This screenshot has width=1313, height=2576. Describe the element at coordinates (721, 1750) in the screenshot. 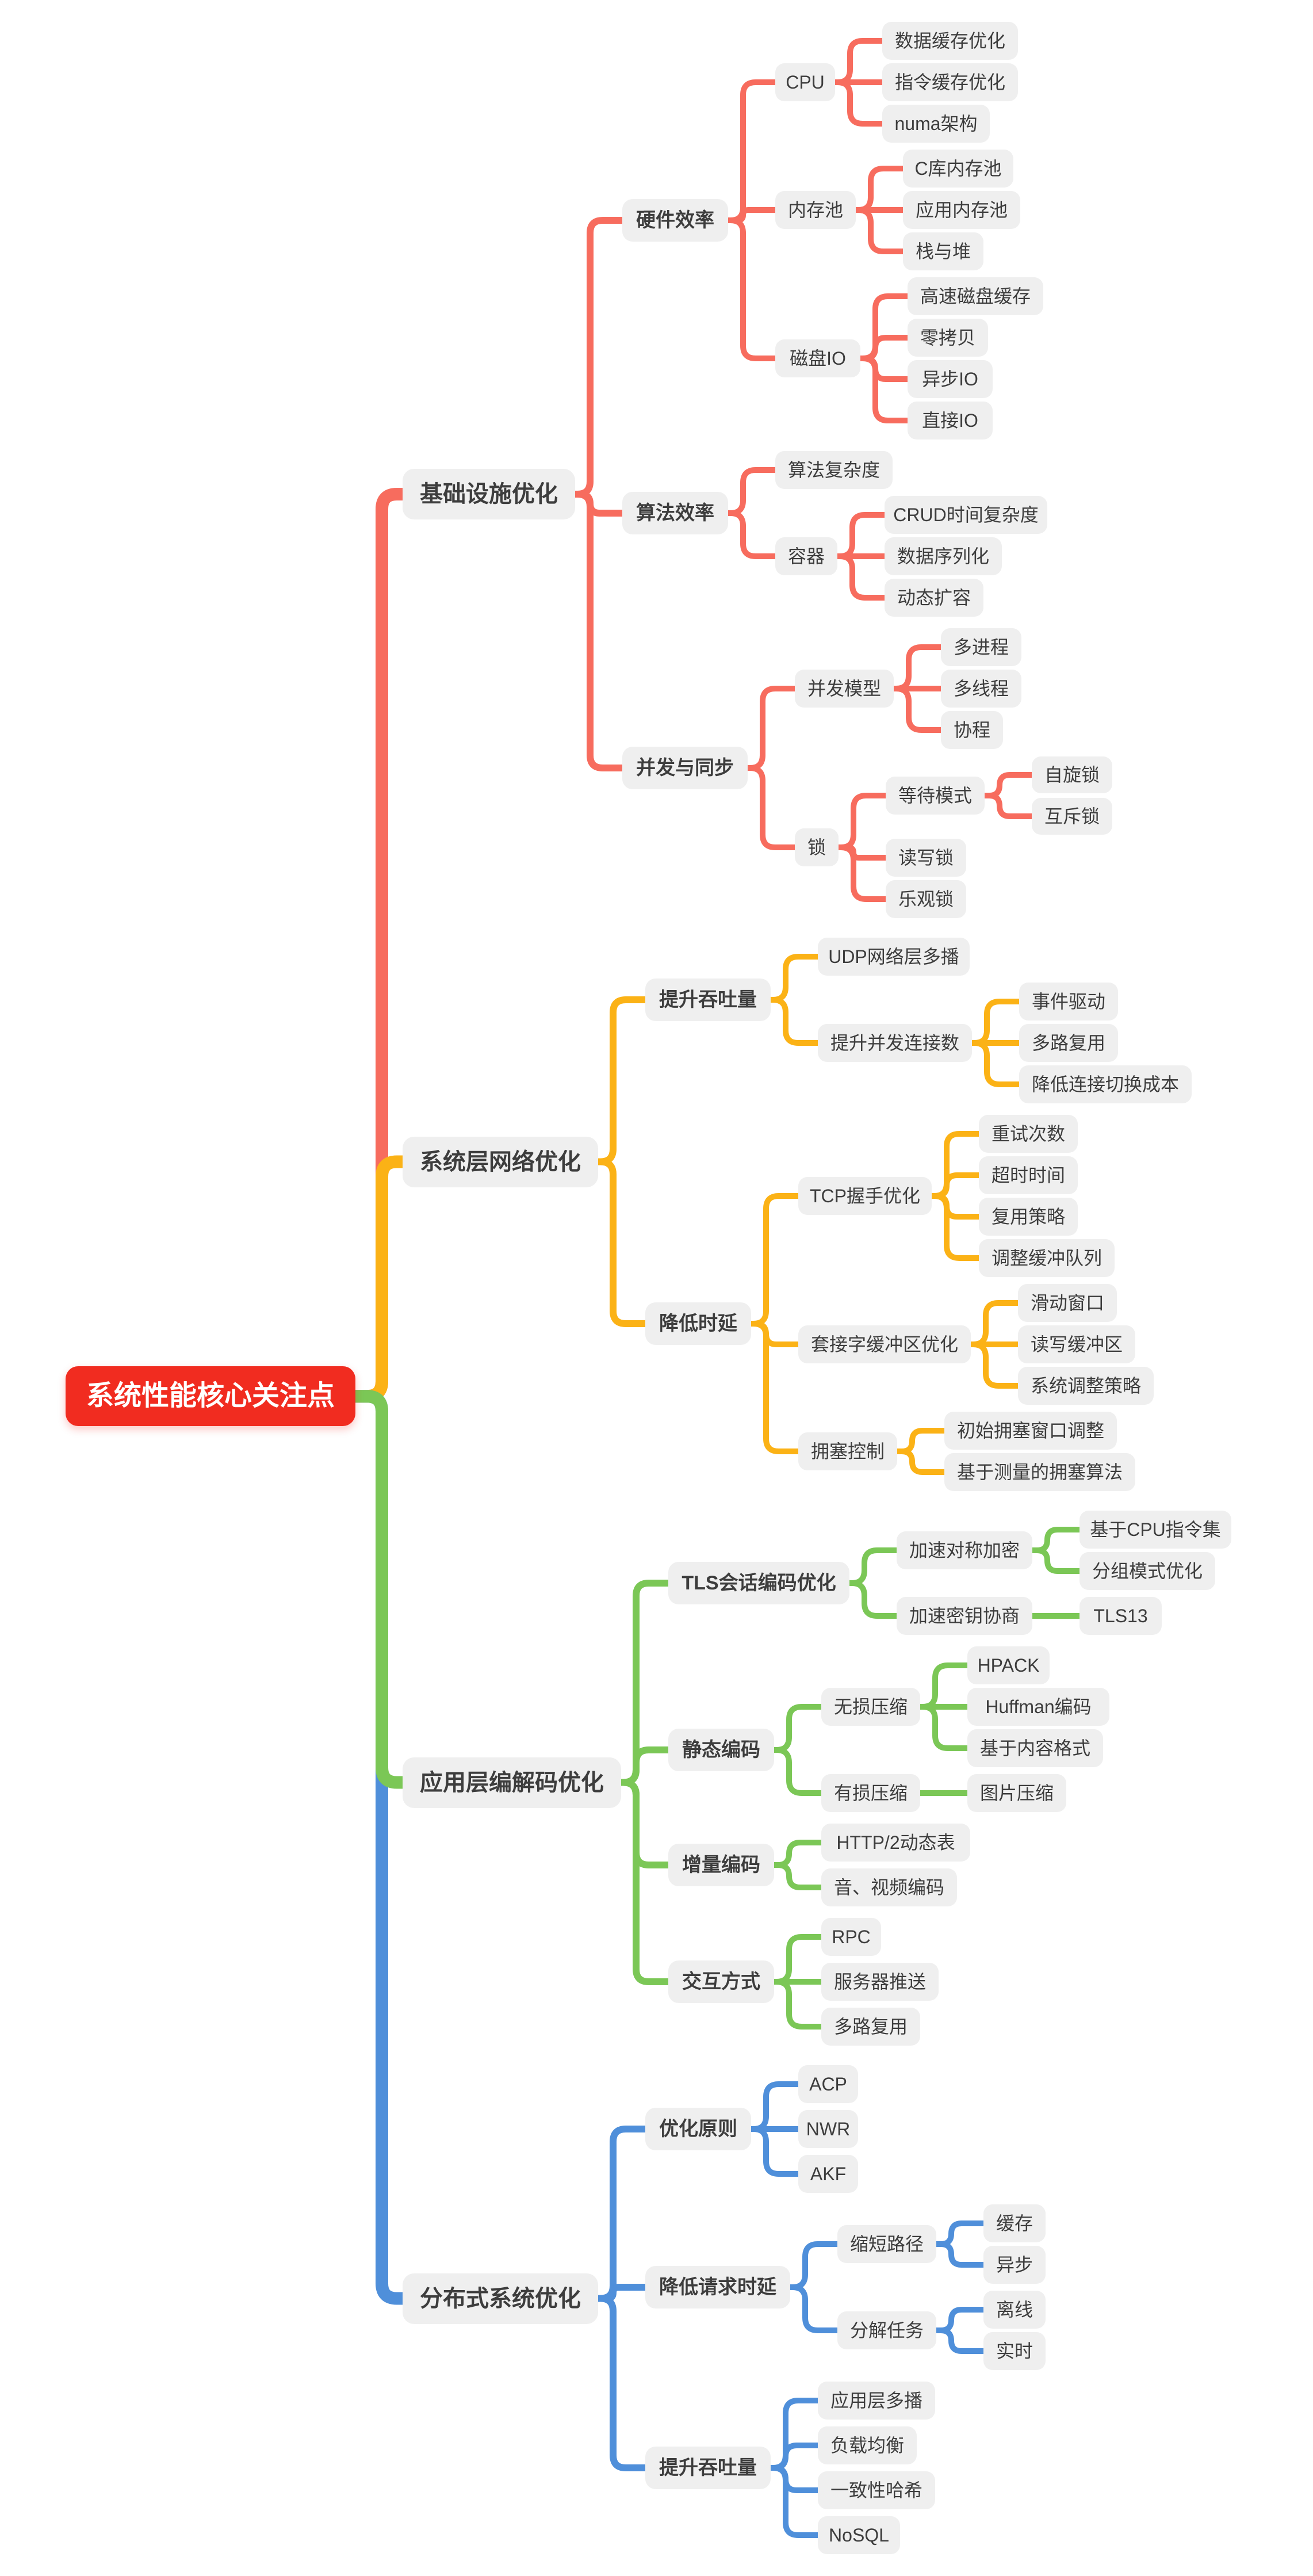

I see `mindmap-topic-node: 静态编码` at that location.